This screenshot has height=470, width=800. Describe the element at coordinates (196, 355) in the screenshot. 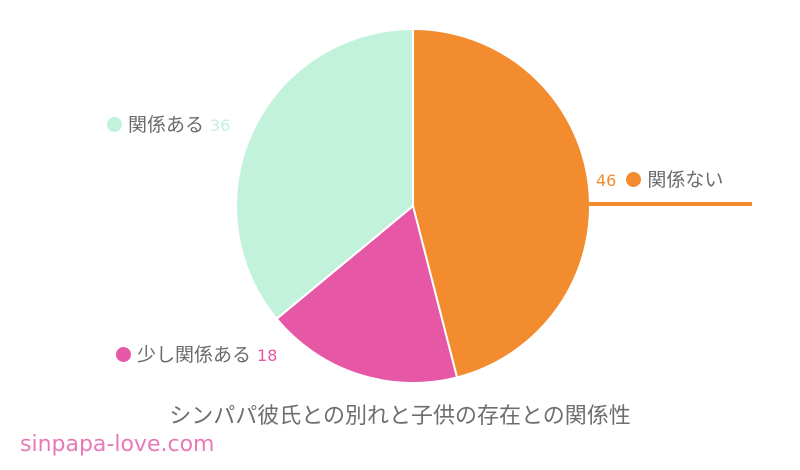

I see `label-sukoshi-kankei-aru: 少し関係ある 18` at that location.